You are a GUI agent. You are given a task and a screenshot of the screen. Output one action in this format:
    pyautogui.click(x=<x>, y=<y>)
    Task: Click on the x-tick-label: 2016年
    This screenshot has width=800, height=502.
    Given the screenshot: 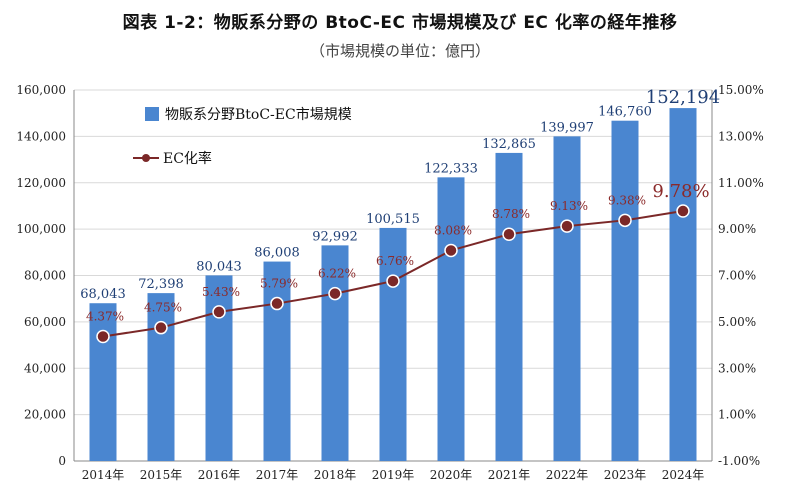 What is the action you would take?
    pyautogui.click(x=219, y=475)
    